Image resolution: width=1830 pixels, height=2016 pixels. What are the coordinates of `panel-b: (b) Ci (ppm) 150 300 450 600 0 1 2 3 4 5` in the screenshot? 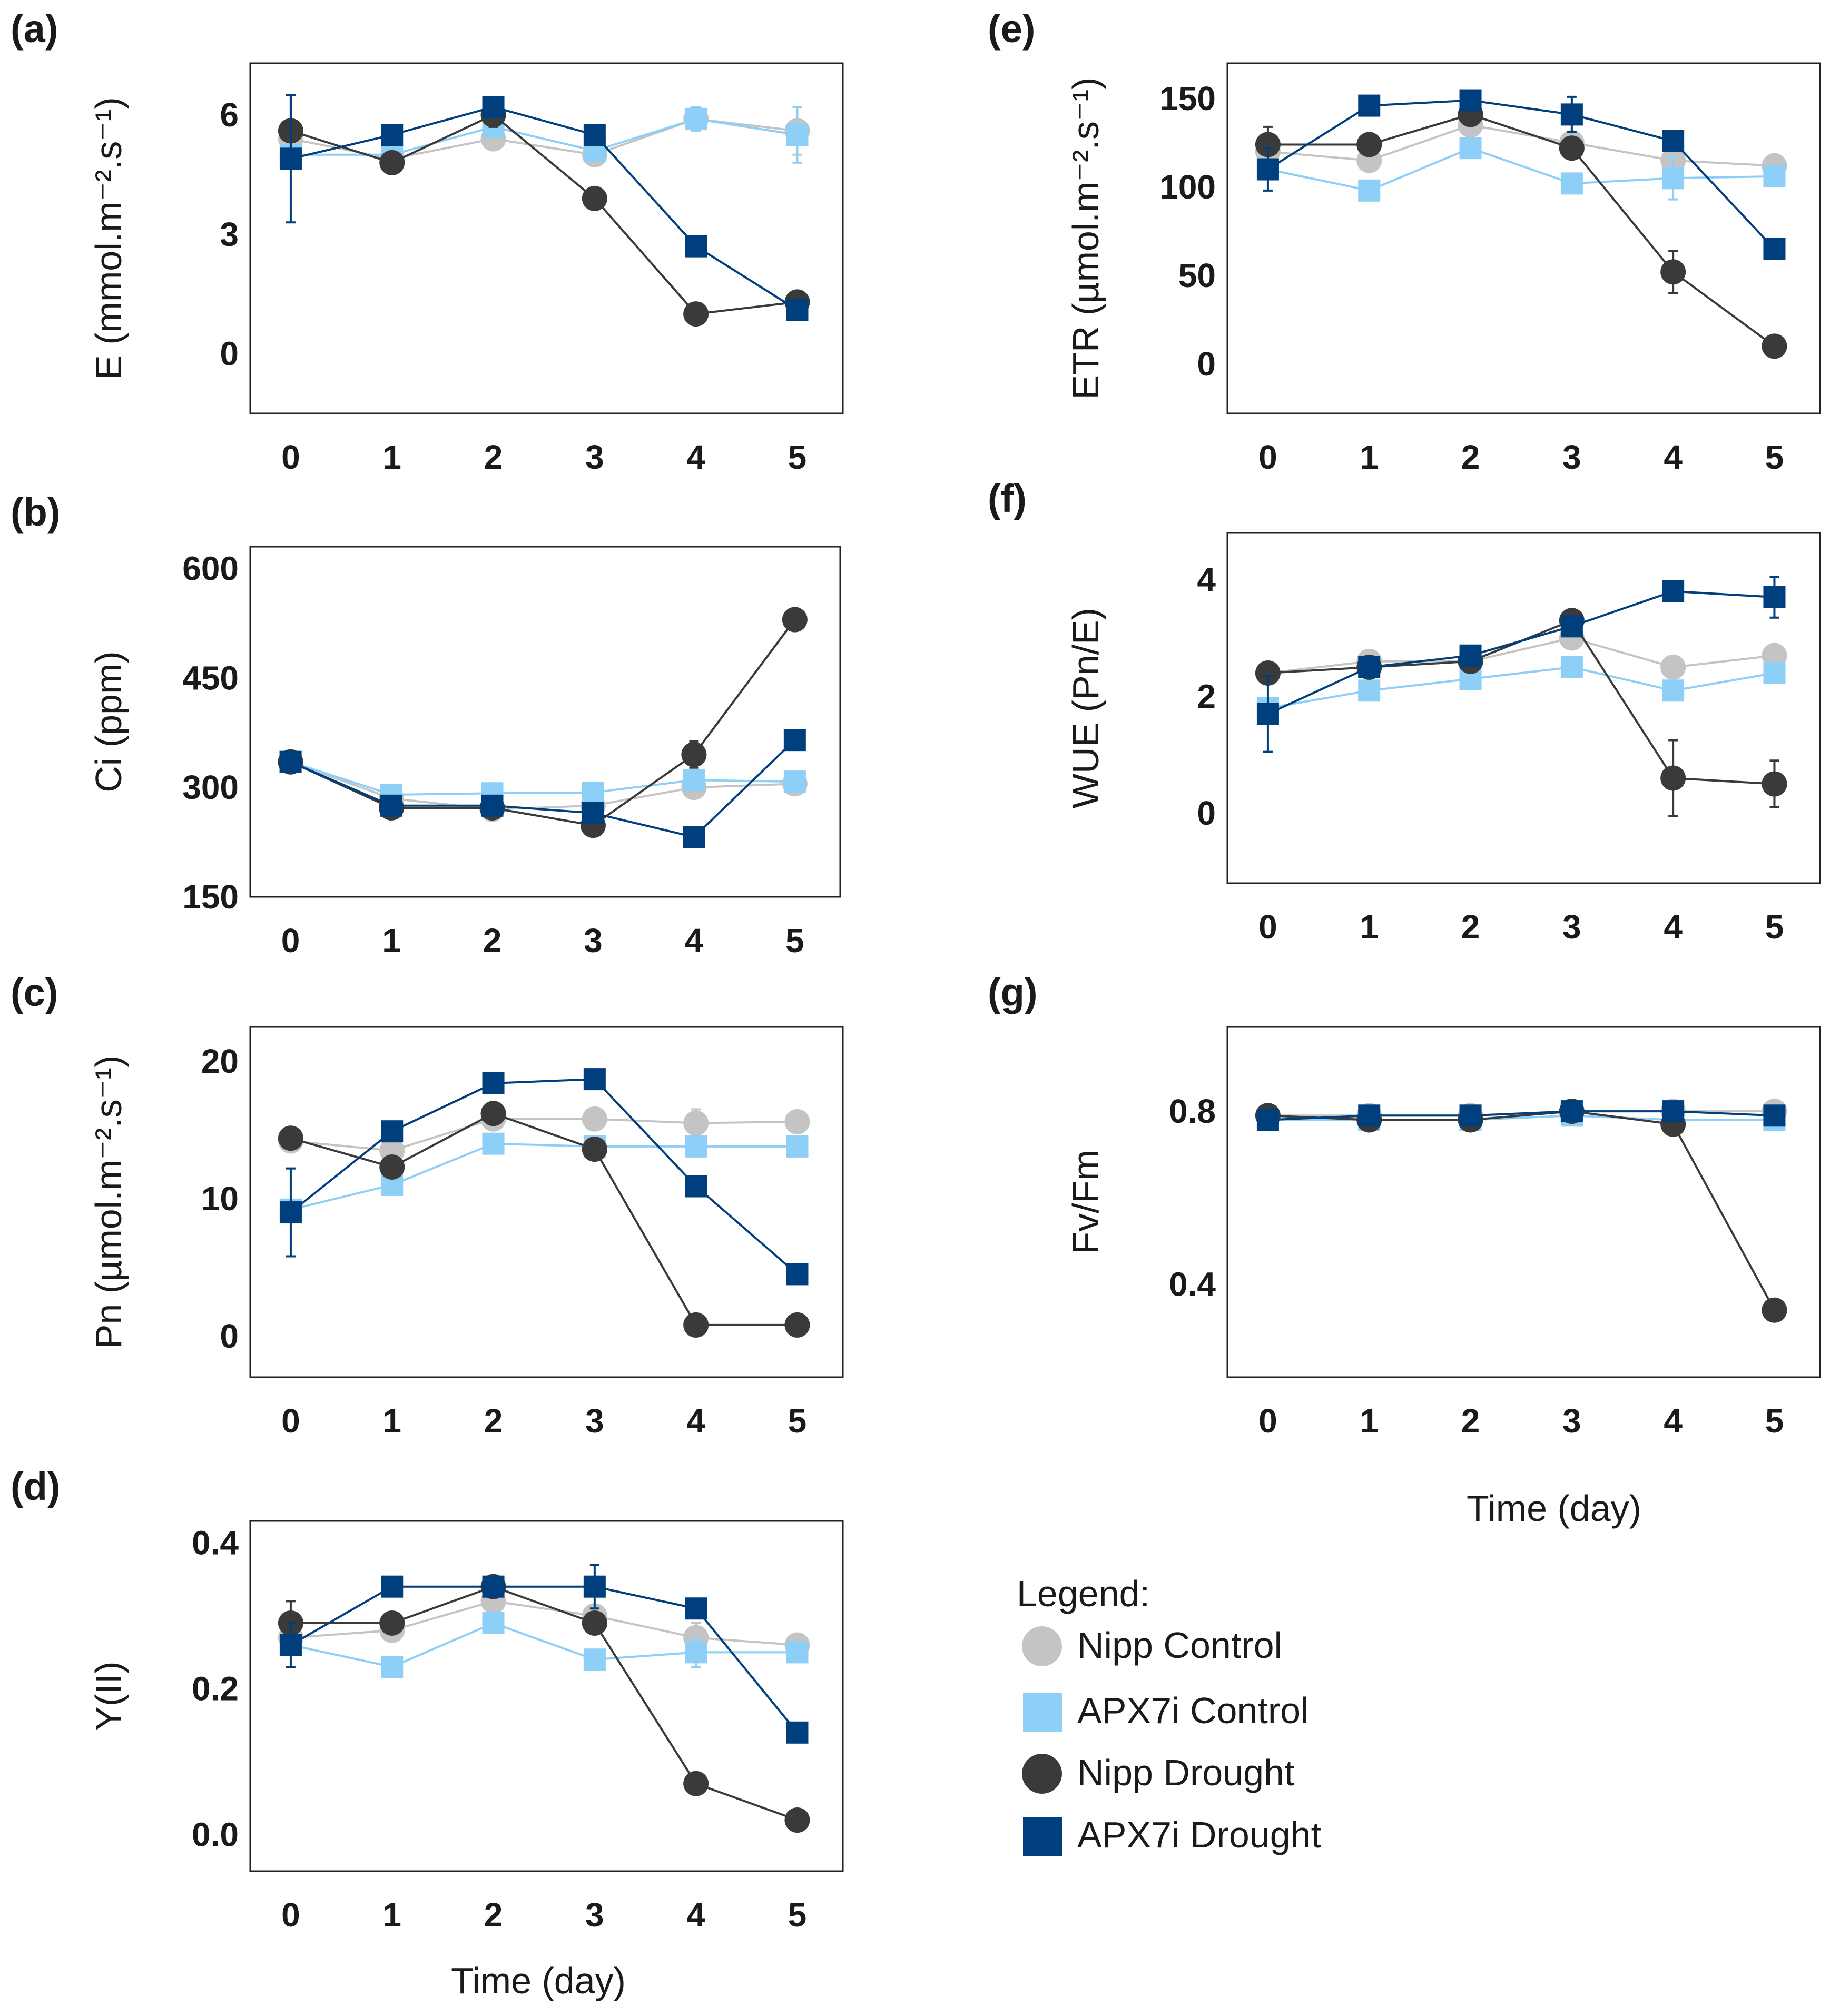 It's located at (426, 725).